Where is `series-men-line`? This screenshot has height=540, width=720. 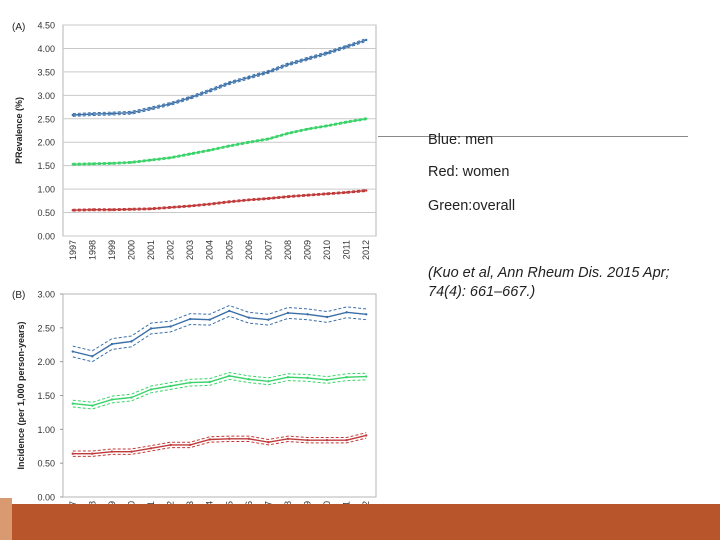 series-men-line is located at coordinates (219, 334).